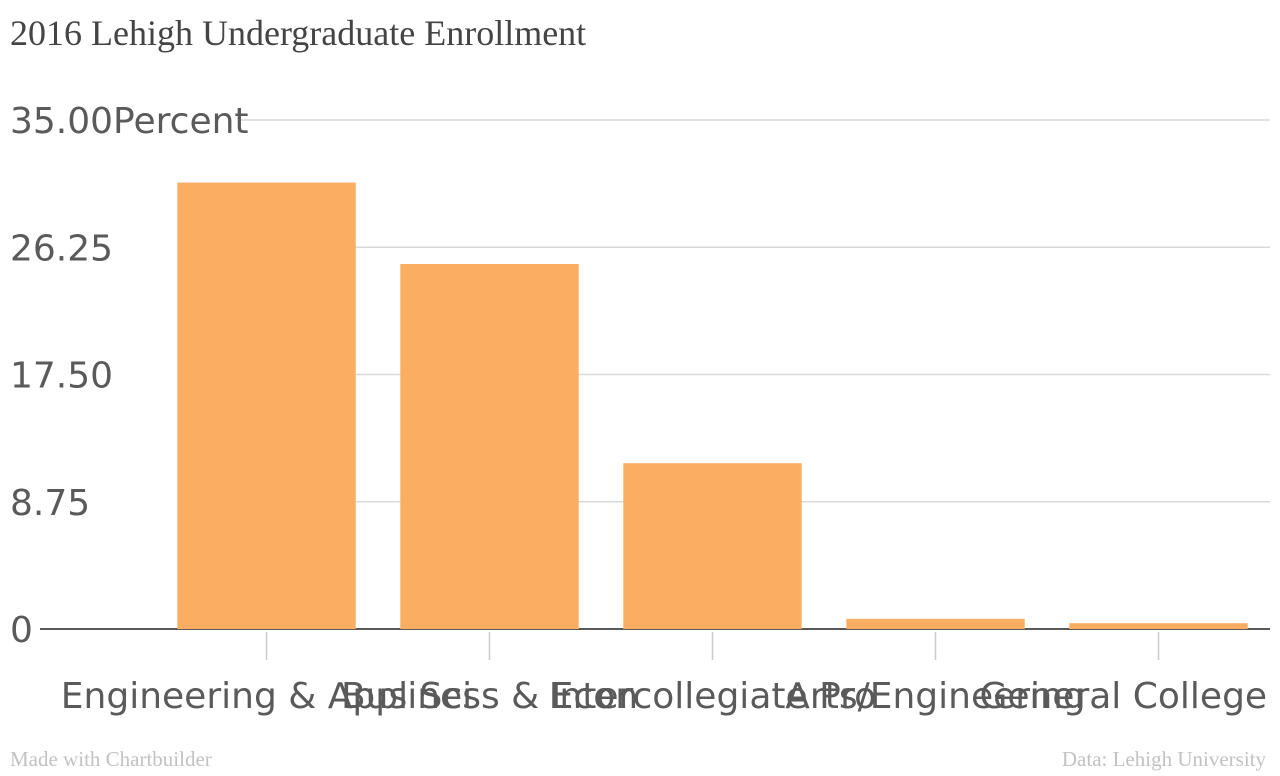  What do you see at coordinates (1129, 696) in the screenshot?
I see `x-tick-label: General College Div` at bounding box center [1129, 696].